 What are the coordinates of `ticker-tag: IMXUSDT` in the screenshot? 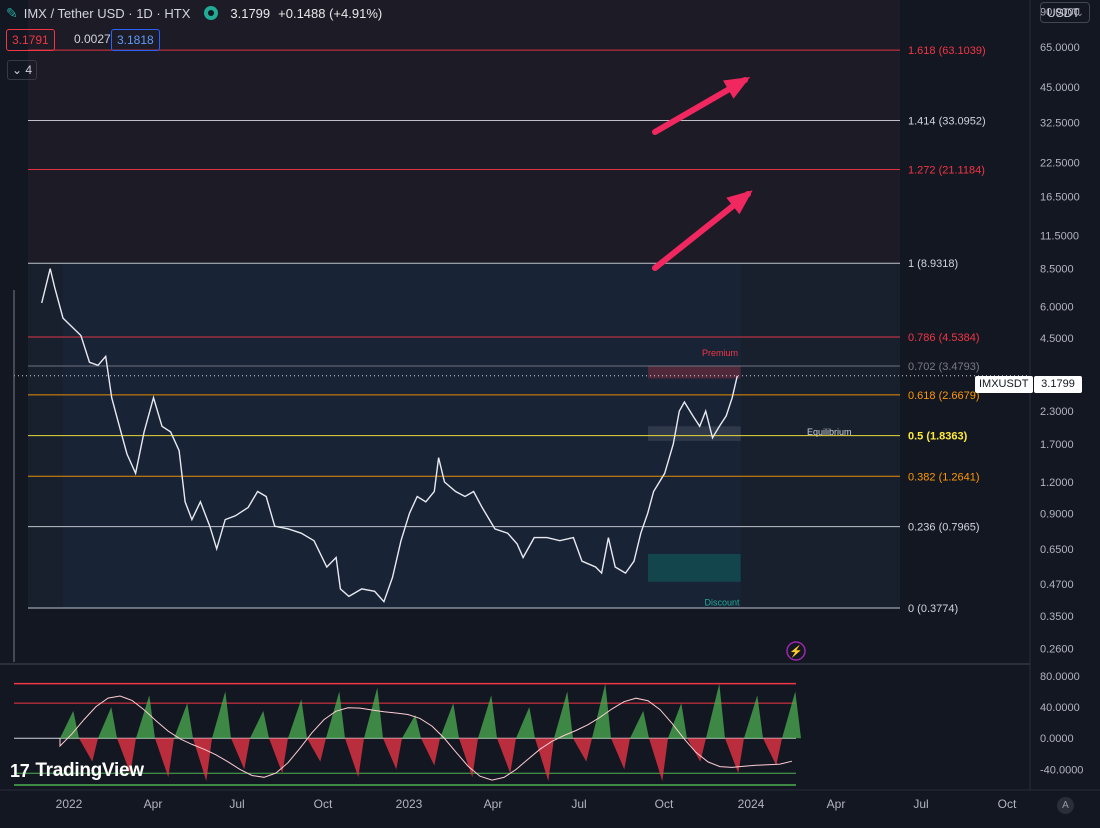 It's located at (1004, 384).